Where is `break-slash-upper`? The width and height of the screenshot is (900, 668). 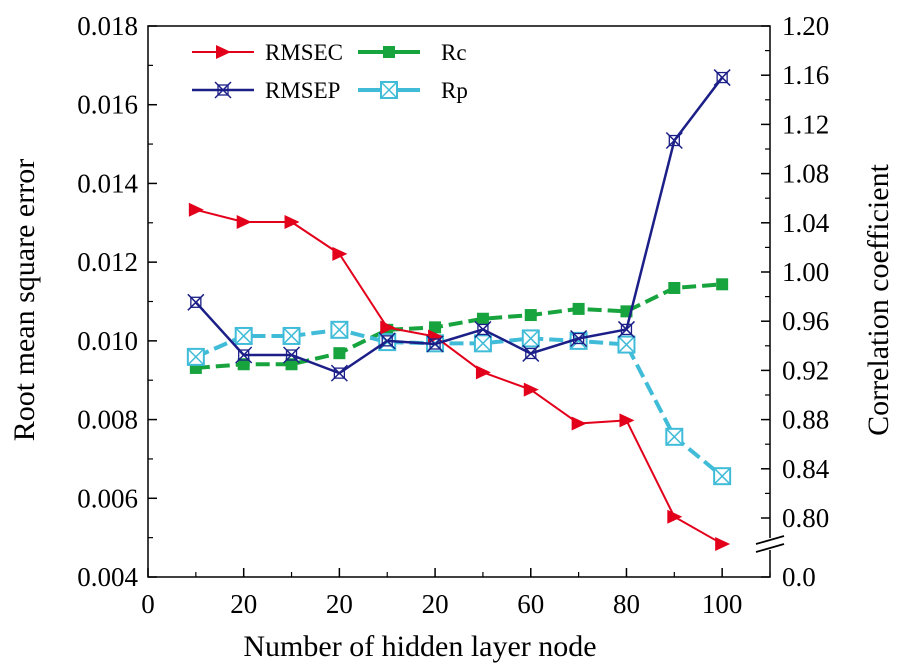
break-slash-upper is located at coordinates (770, 540).